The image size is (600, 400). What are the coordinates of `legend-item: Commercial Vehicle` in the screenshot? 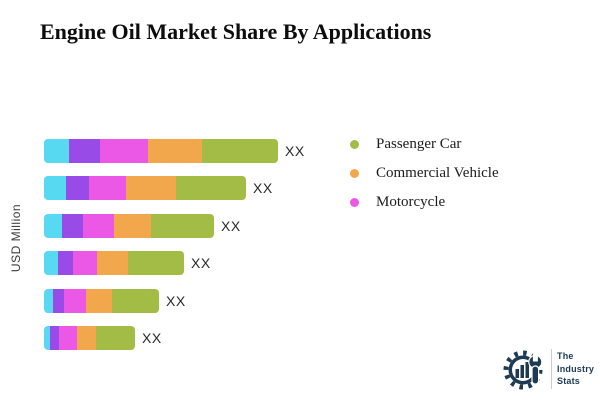 It's located at (424, 173).